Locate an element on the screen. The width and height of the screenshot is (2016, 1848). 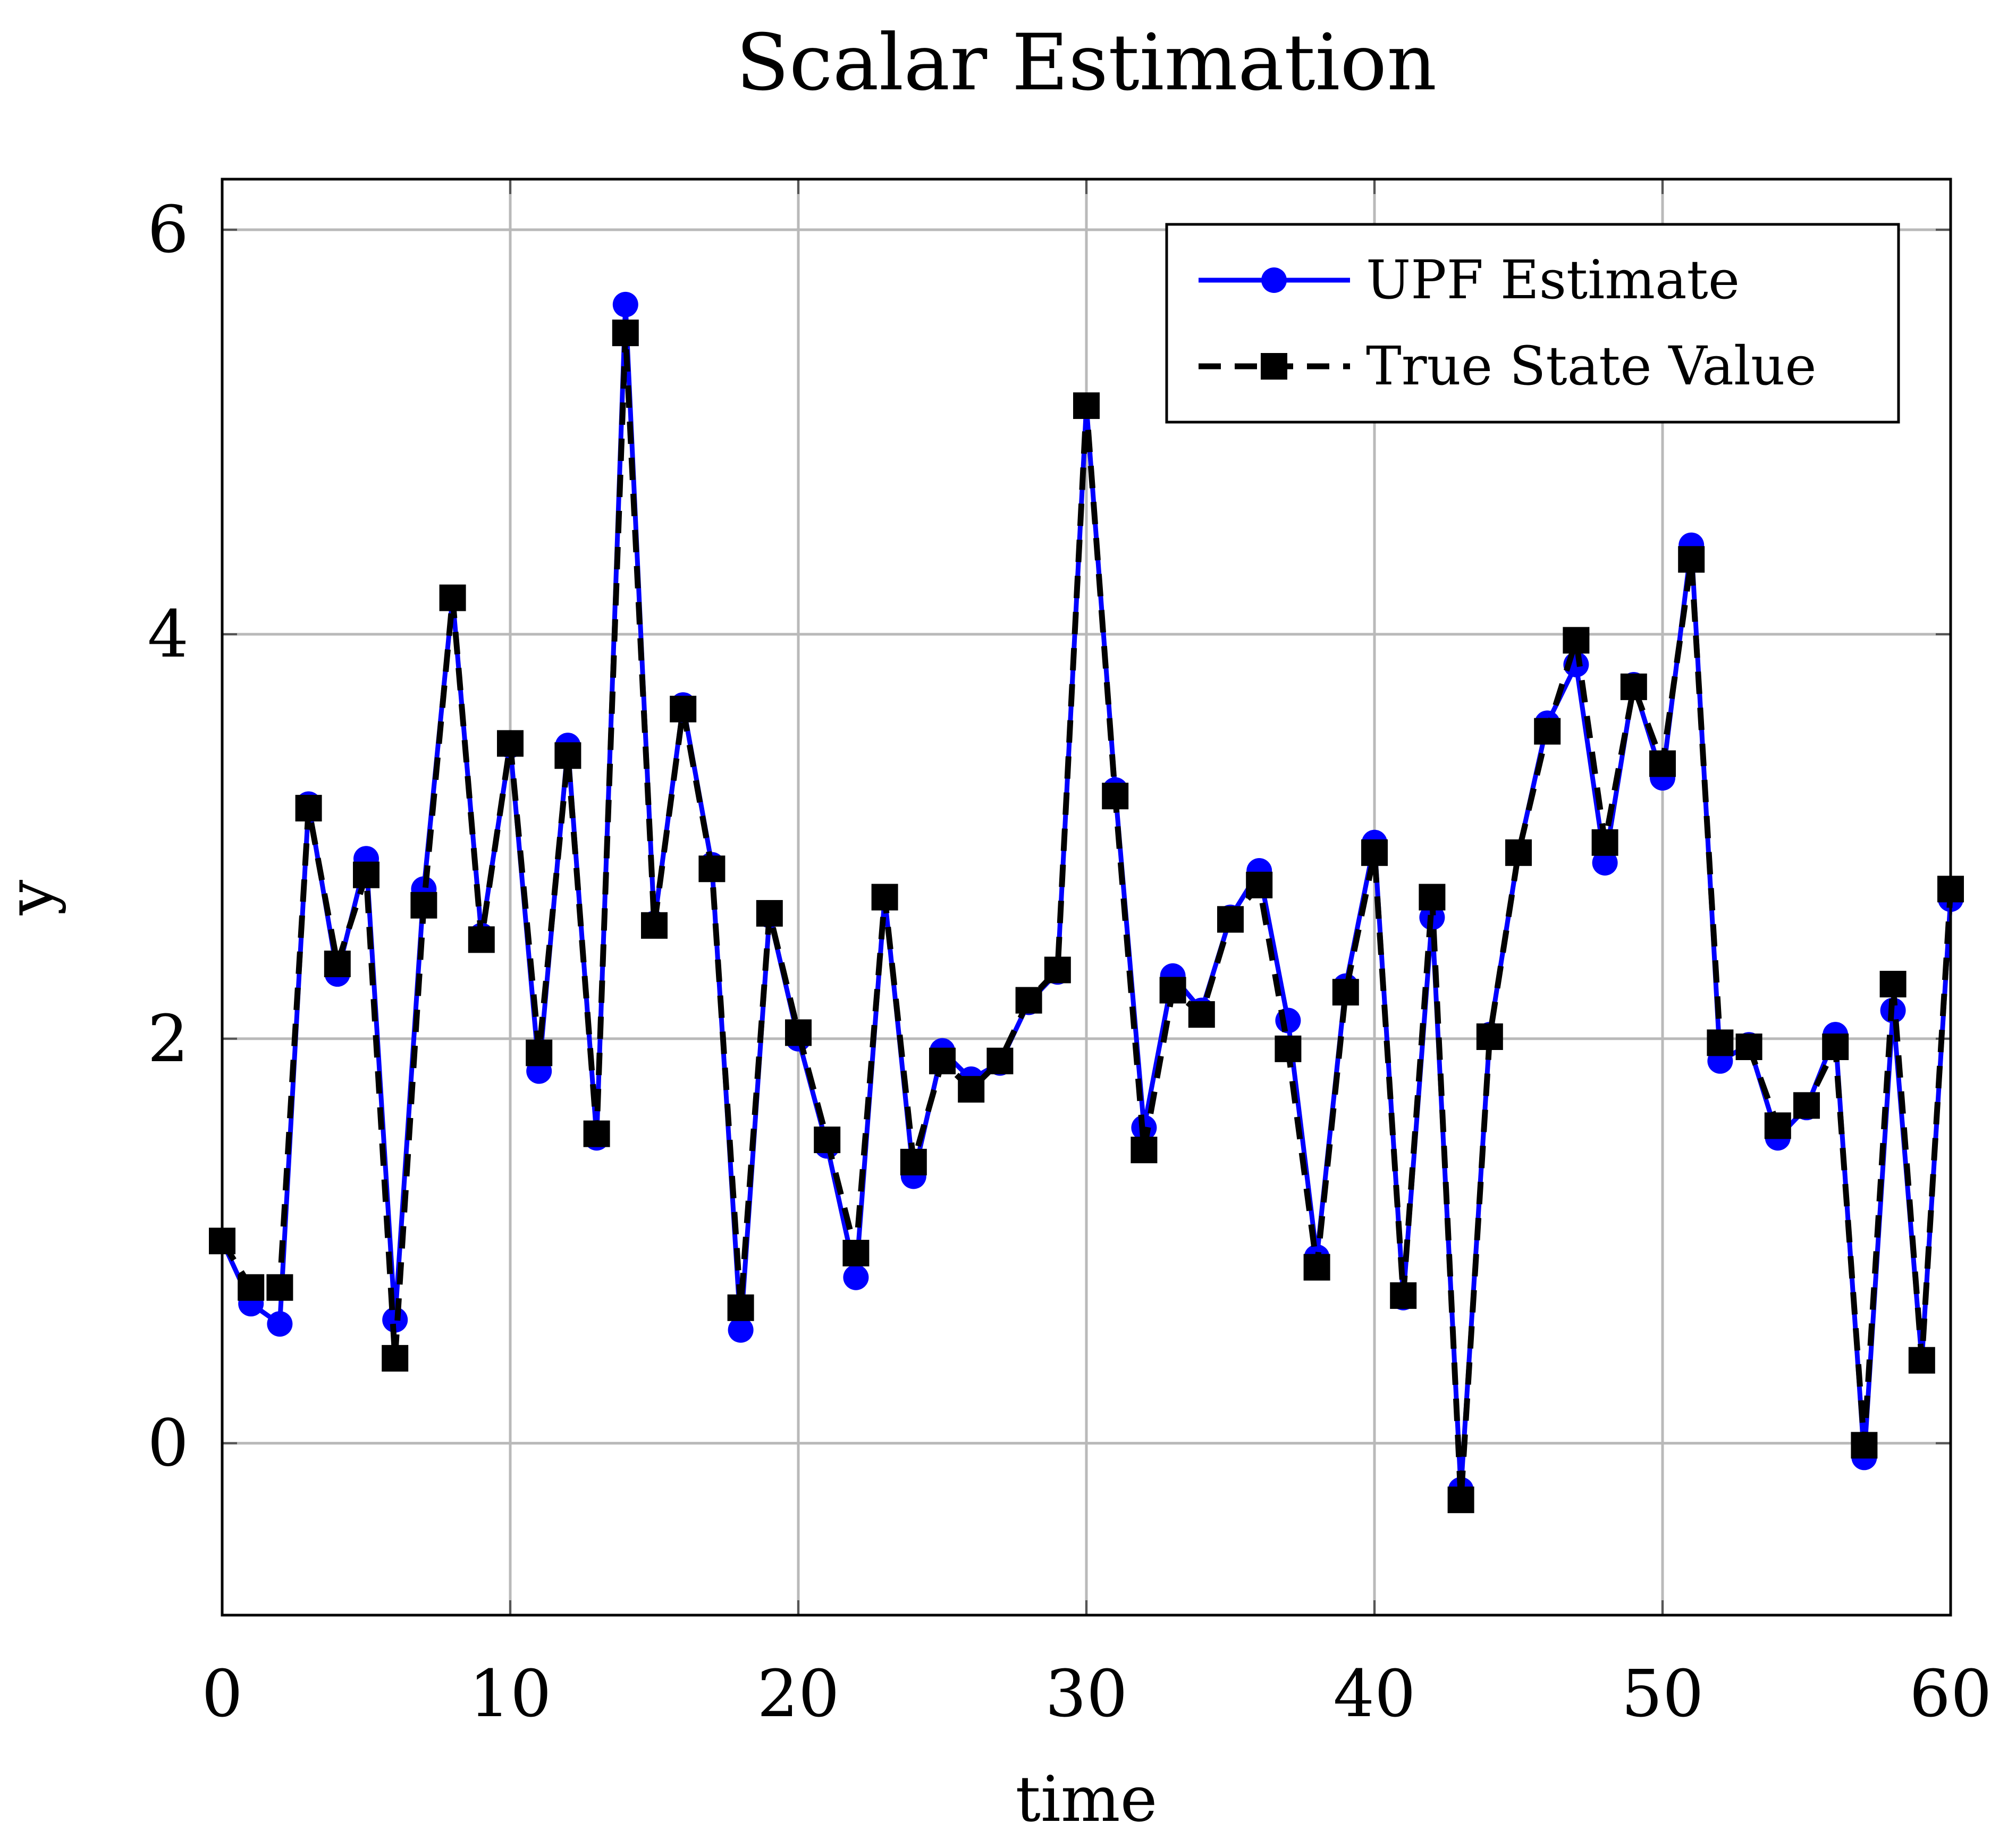
y-tick-label: 2 is located at coordinates (168, 1039).